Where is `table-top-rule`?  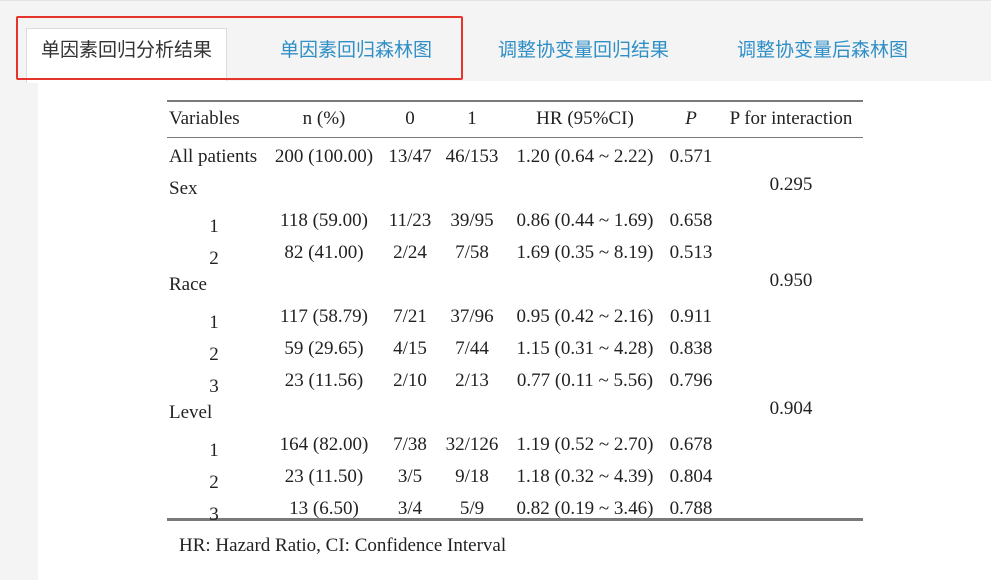 table-top-rule is located at coordinates (515, 101).